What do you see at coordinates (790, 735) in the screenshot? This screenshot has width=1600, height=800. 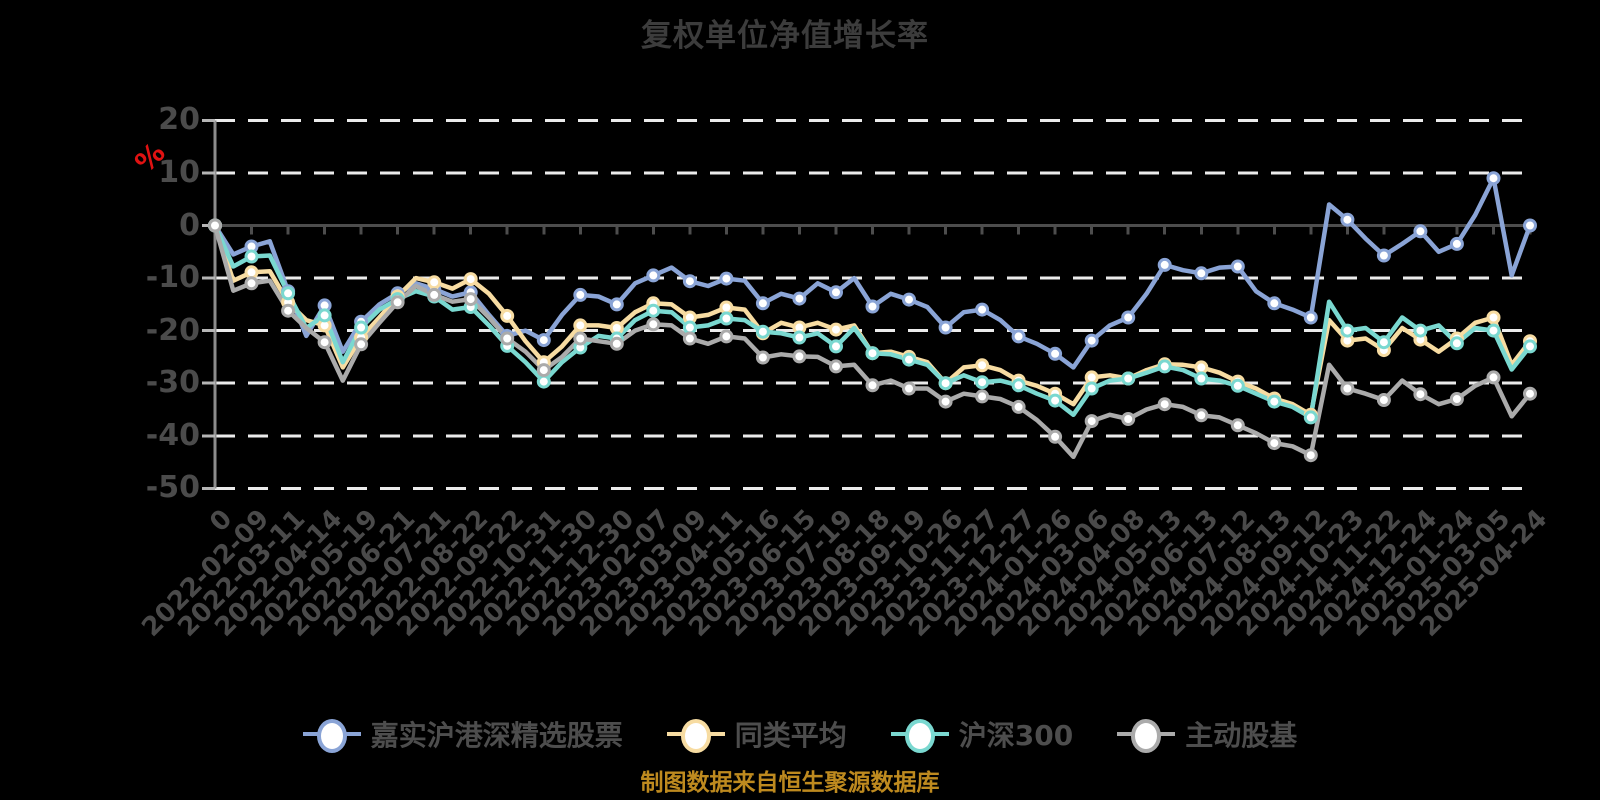 I see `legend-label: 同类平均` at bounding box center [790, 735].